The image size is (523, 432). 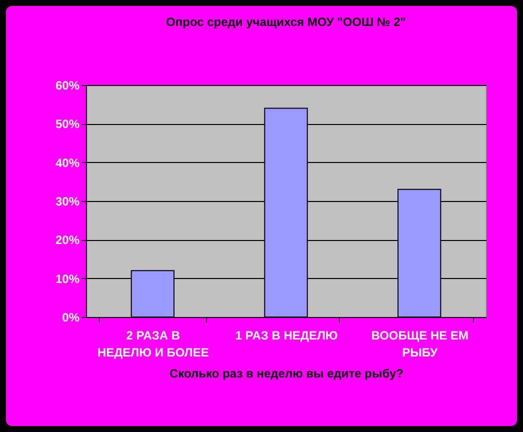 What do you see at coordinates (286, 22) in the screenshot?
I see `chart-title: Опрос среди учащихся МОУ "ООШ № 2"` at bounding box center [286, 22].